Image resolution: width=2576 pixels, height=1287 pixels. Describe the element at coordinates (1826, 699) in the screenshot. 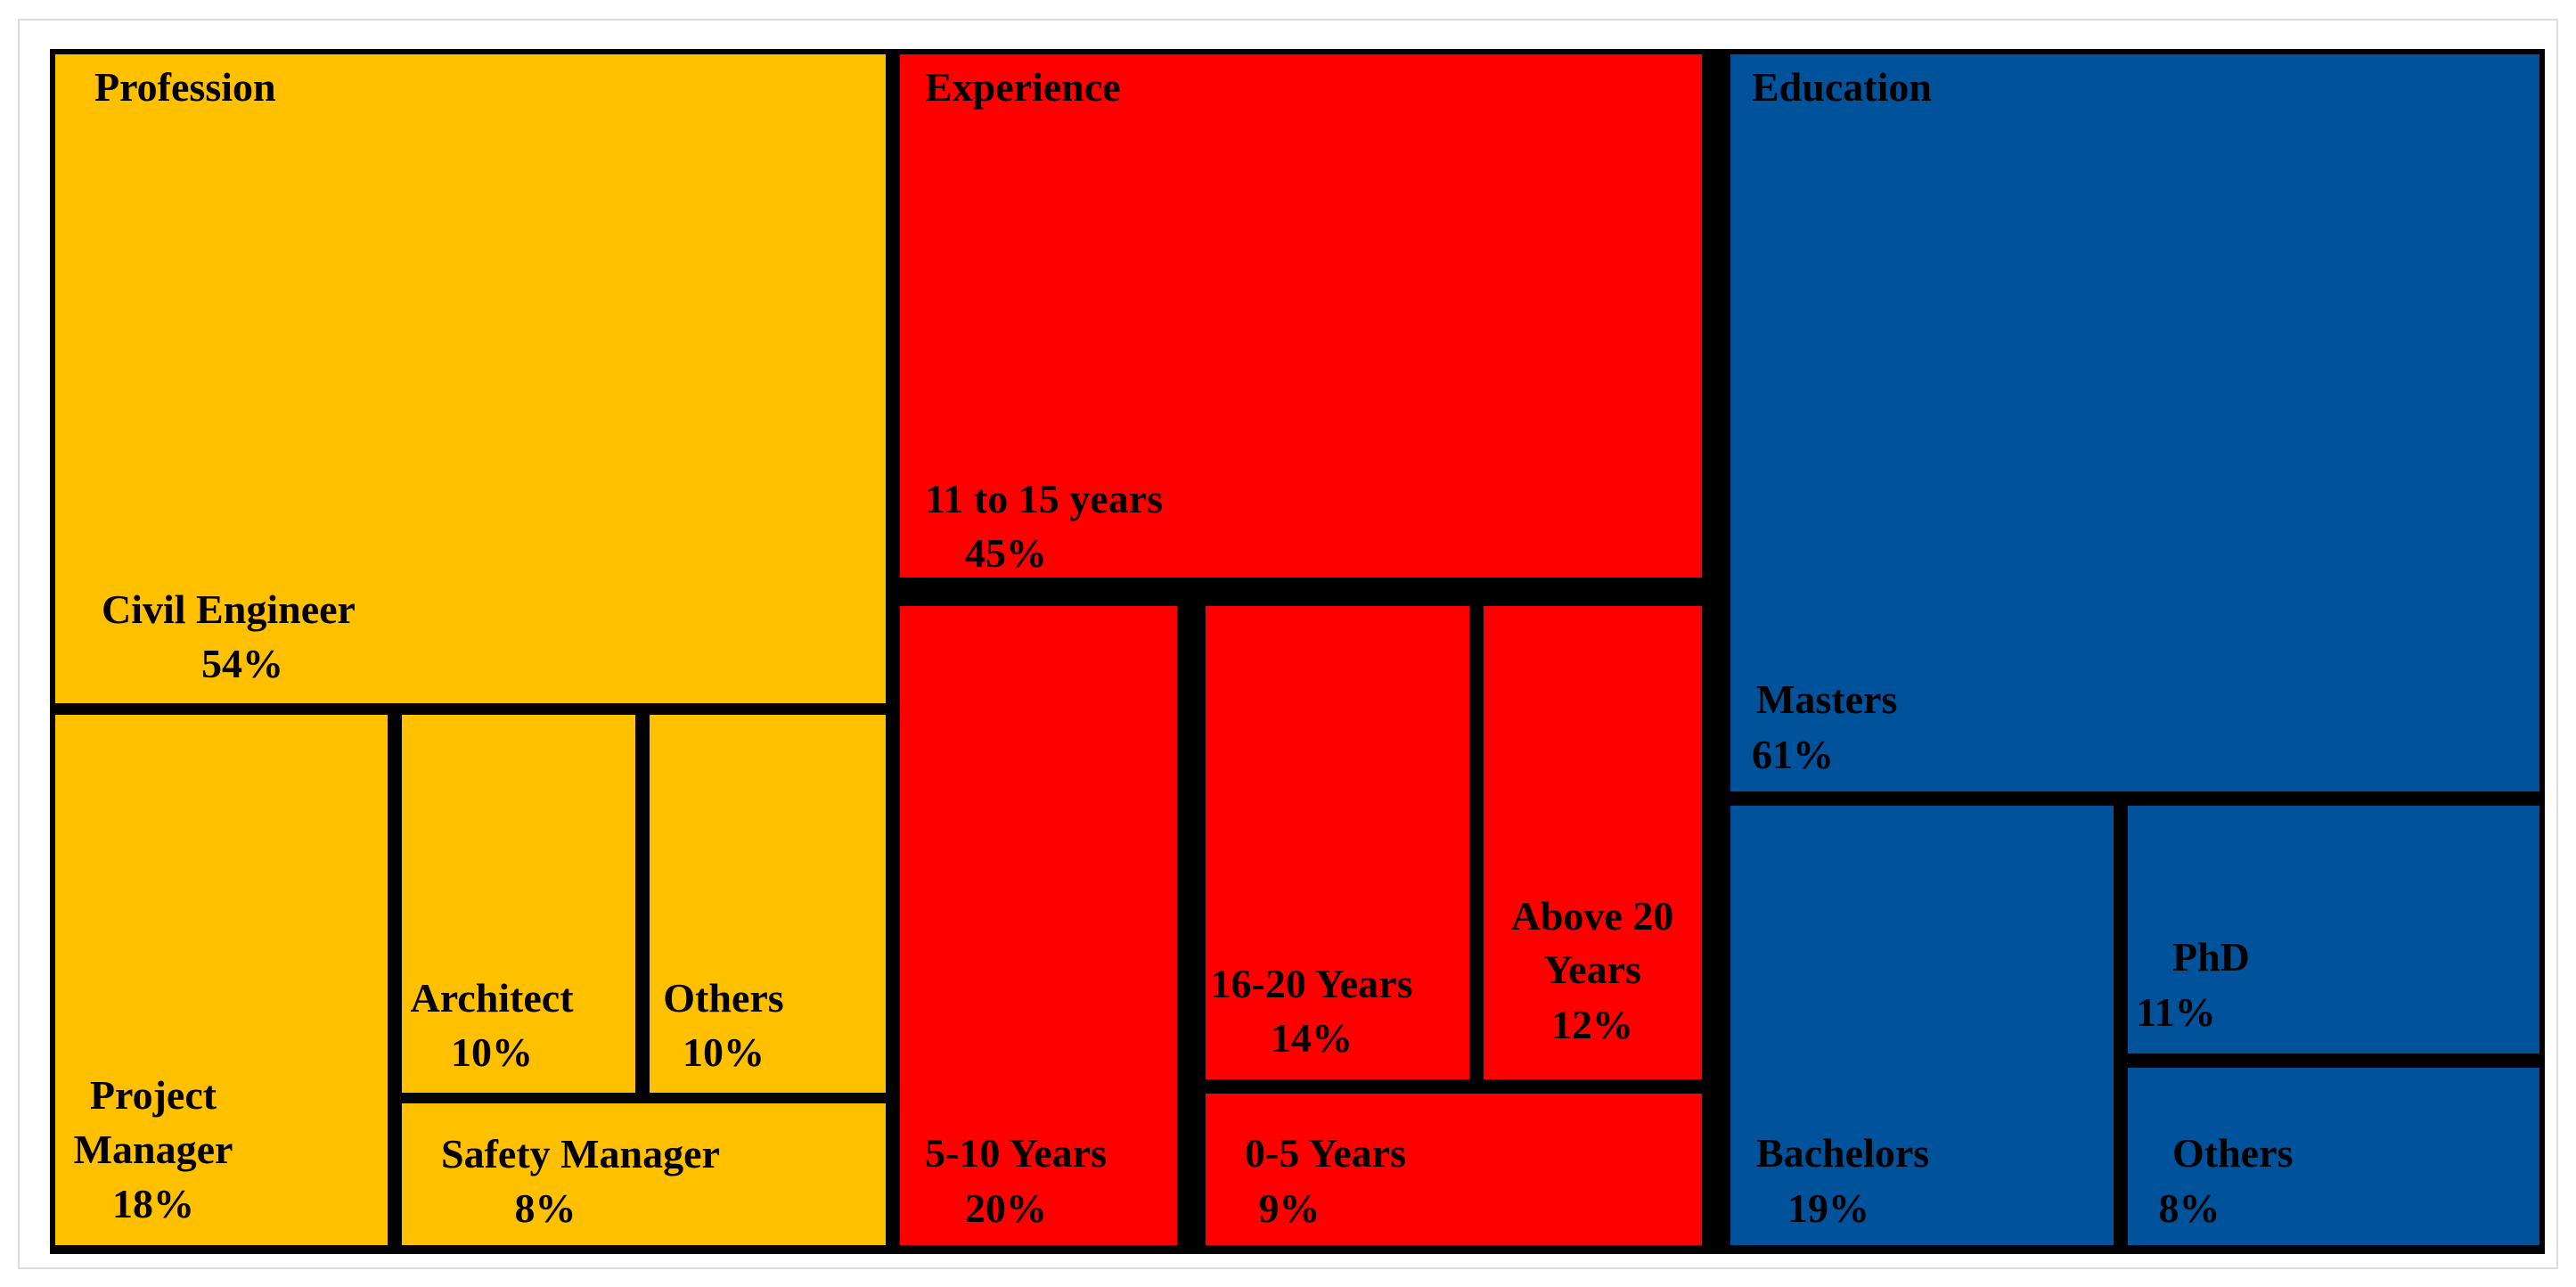

I see `tile-education-masters-label: Masters` at that location.